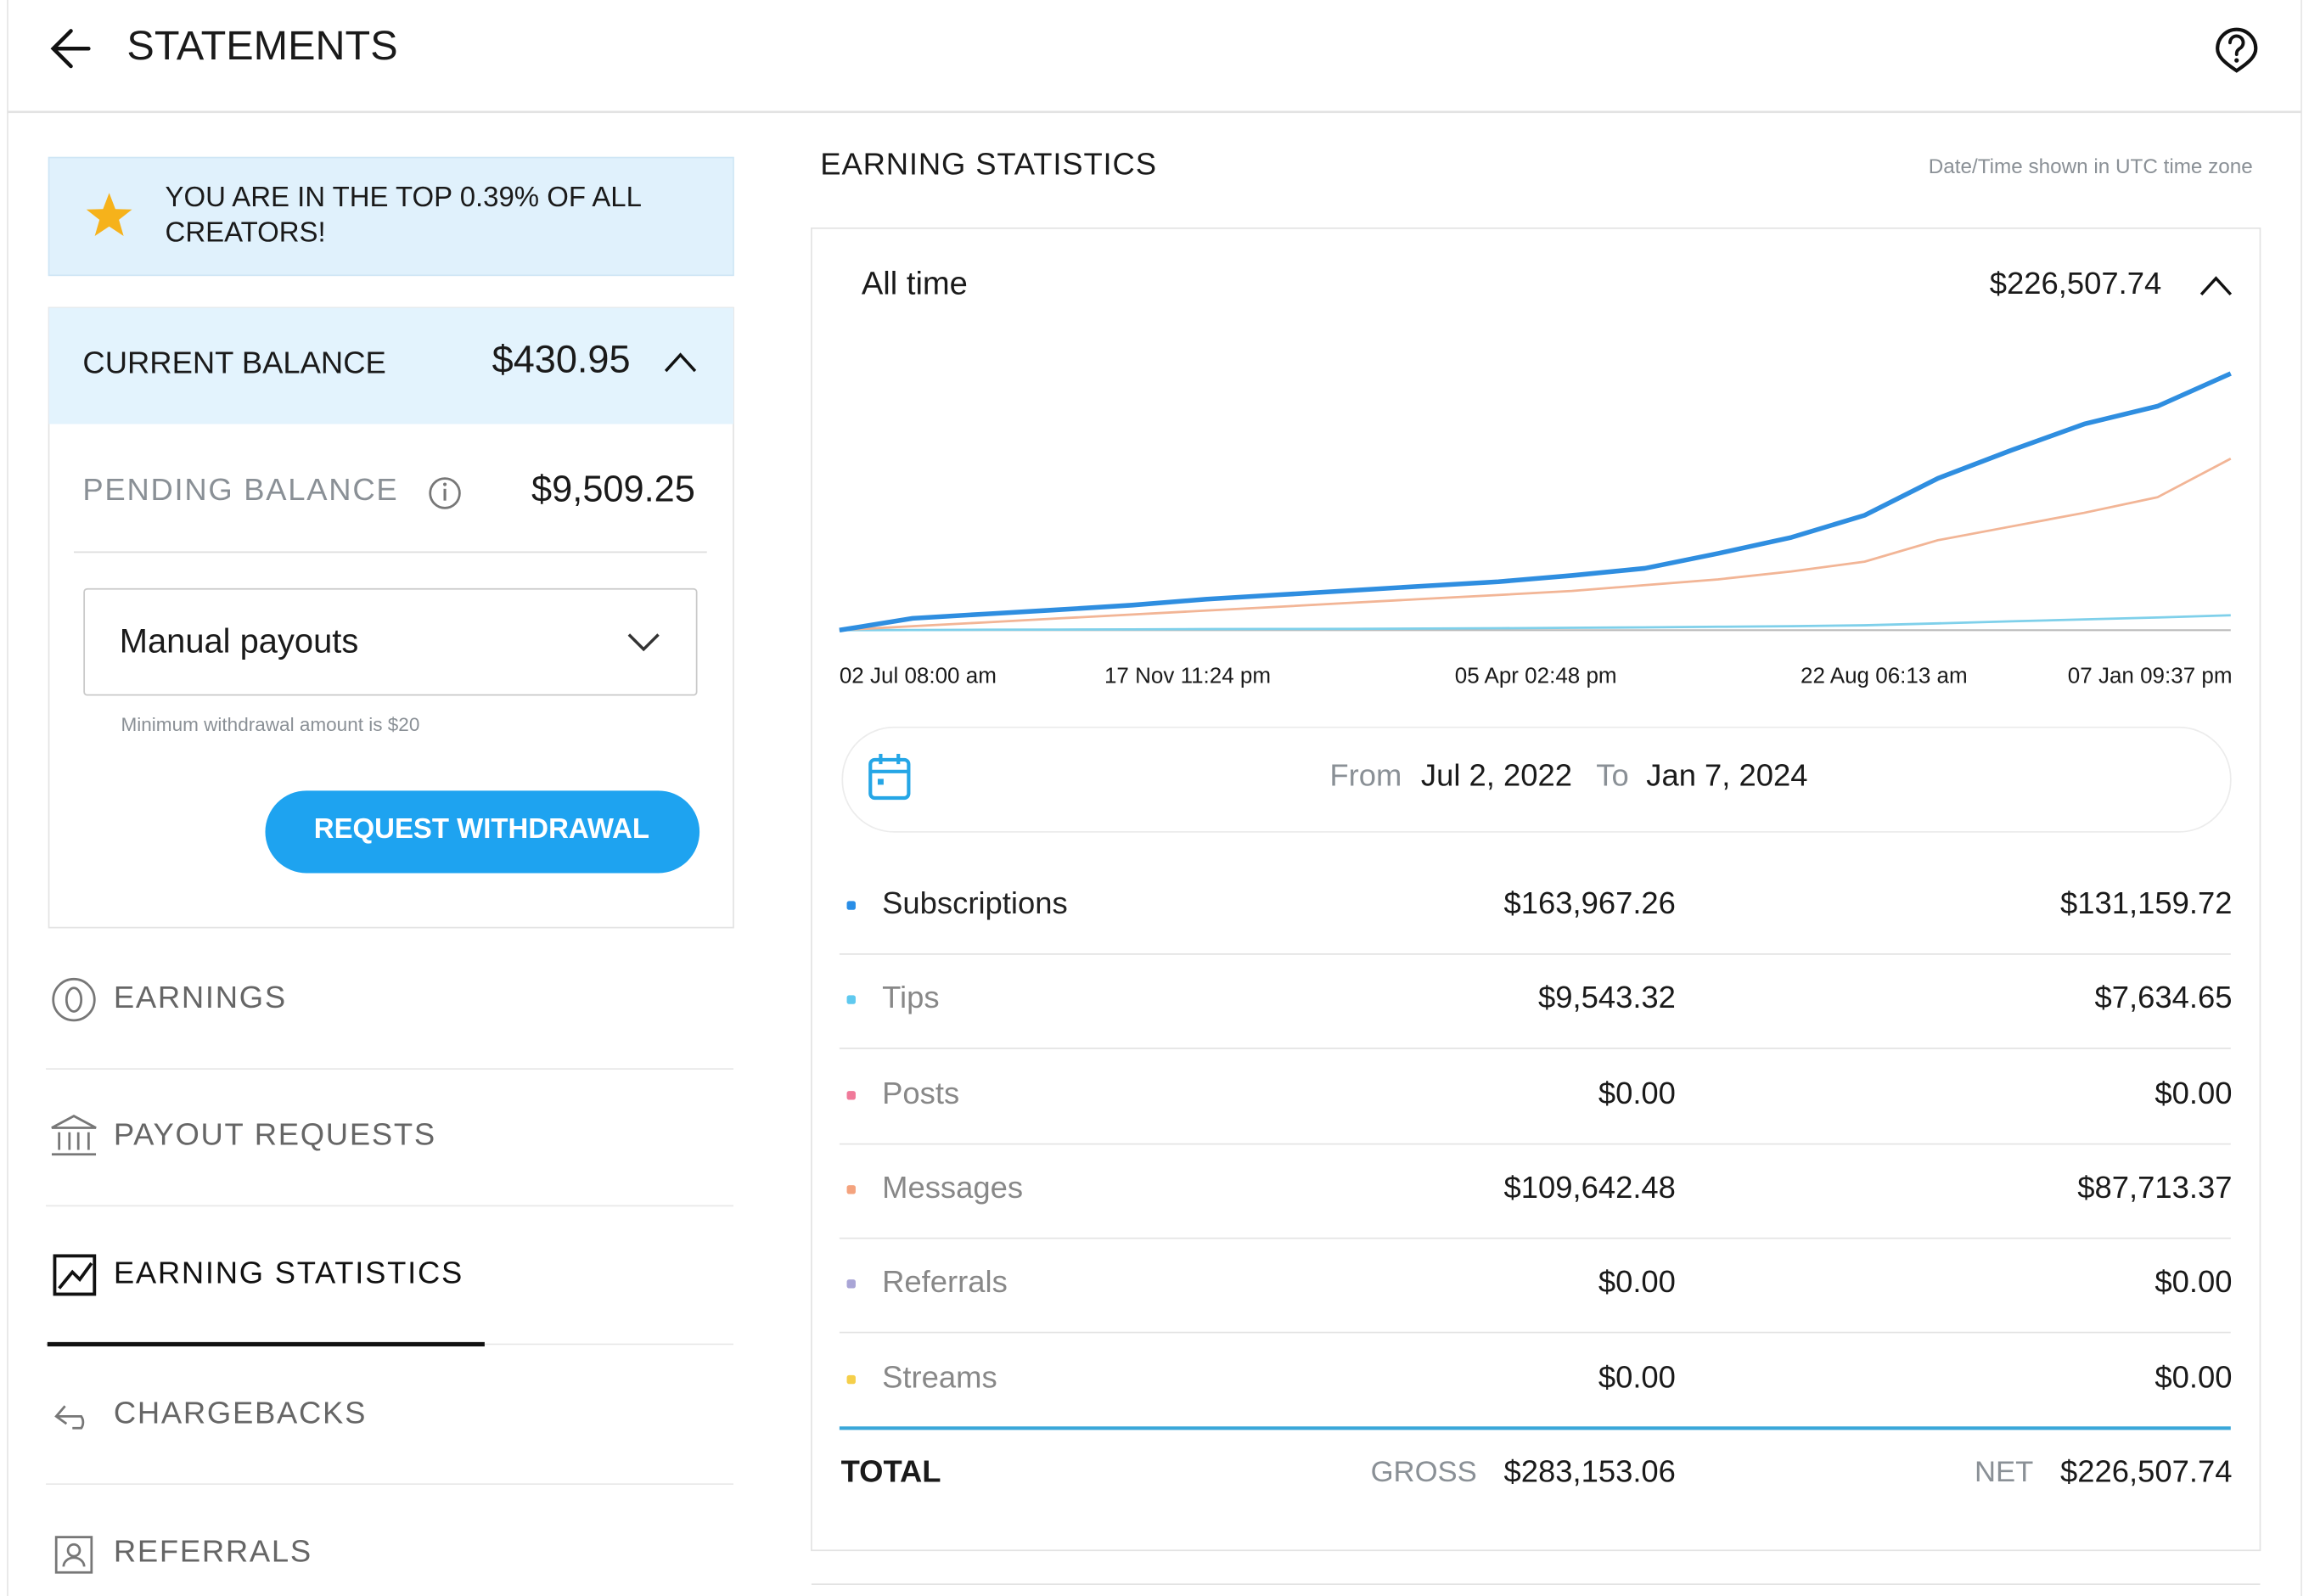 This screenshot has height=1596, width=2309. What do you see at coordinates (233, 363) in the screenshot?
I see `current-balance-label: CURRENT BALANCE` at bounding box center [233, 363].